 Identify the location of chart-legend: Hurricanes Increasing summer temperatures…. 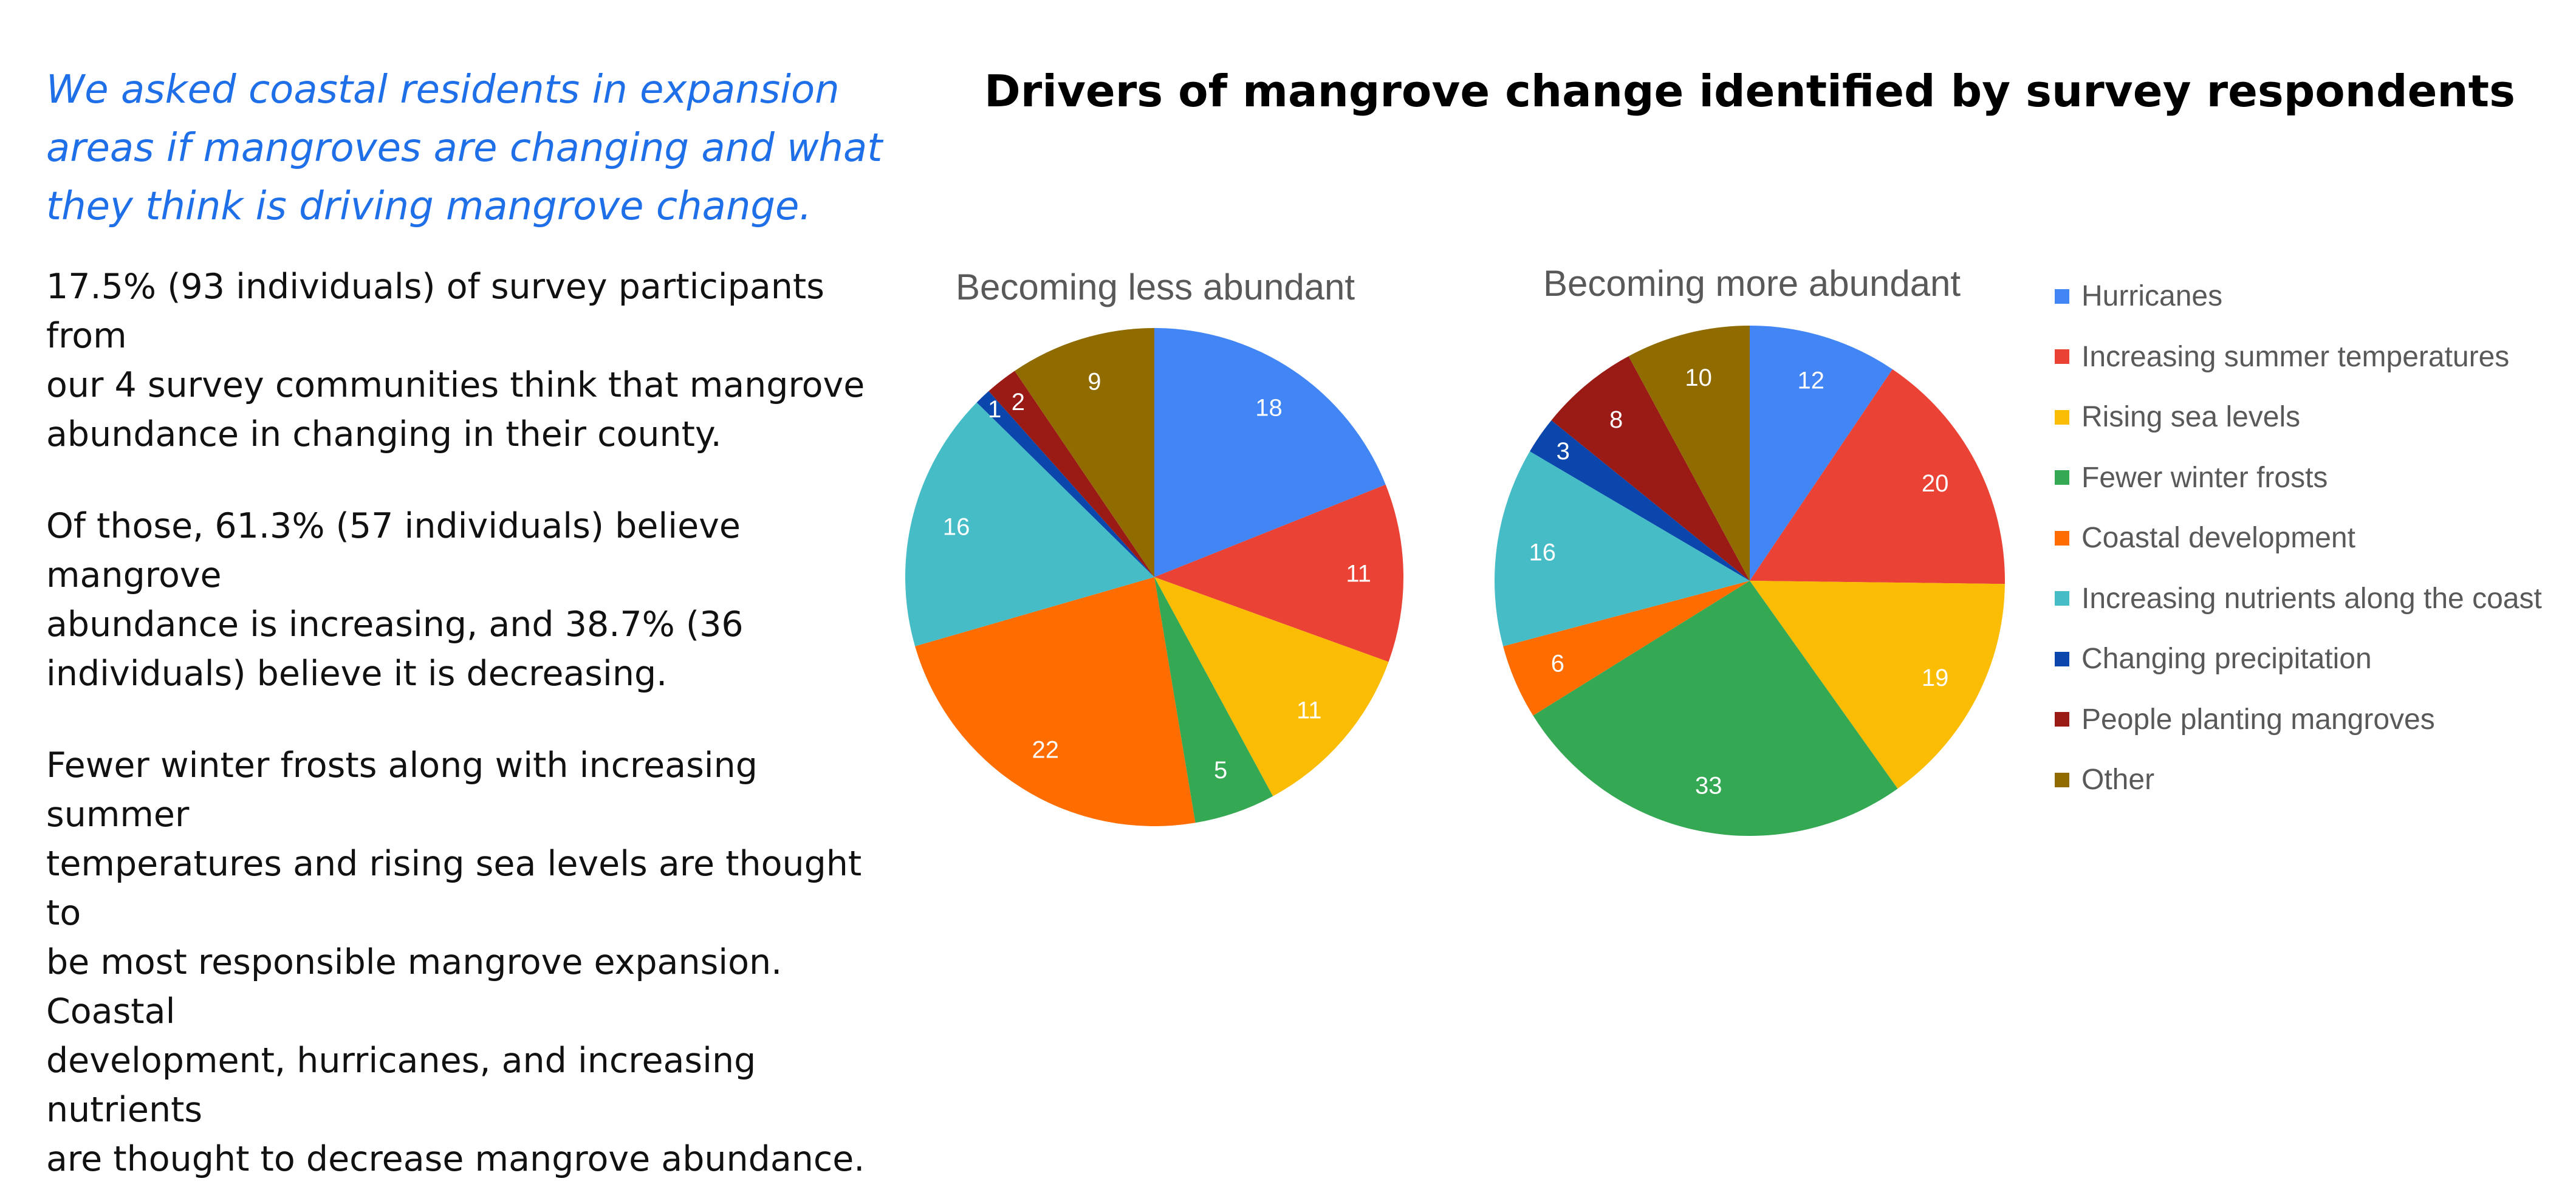
(2298, 538).